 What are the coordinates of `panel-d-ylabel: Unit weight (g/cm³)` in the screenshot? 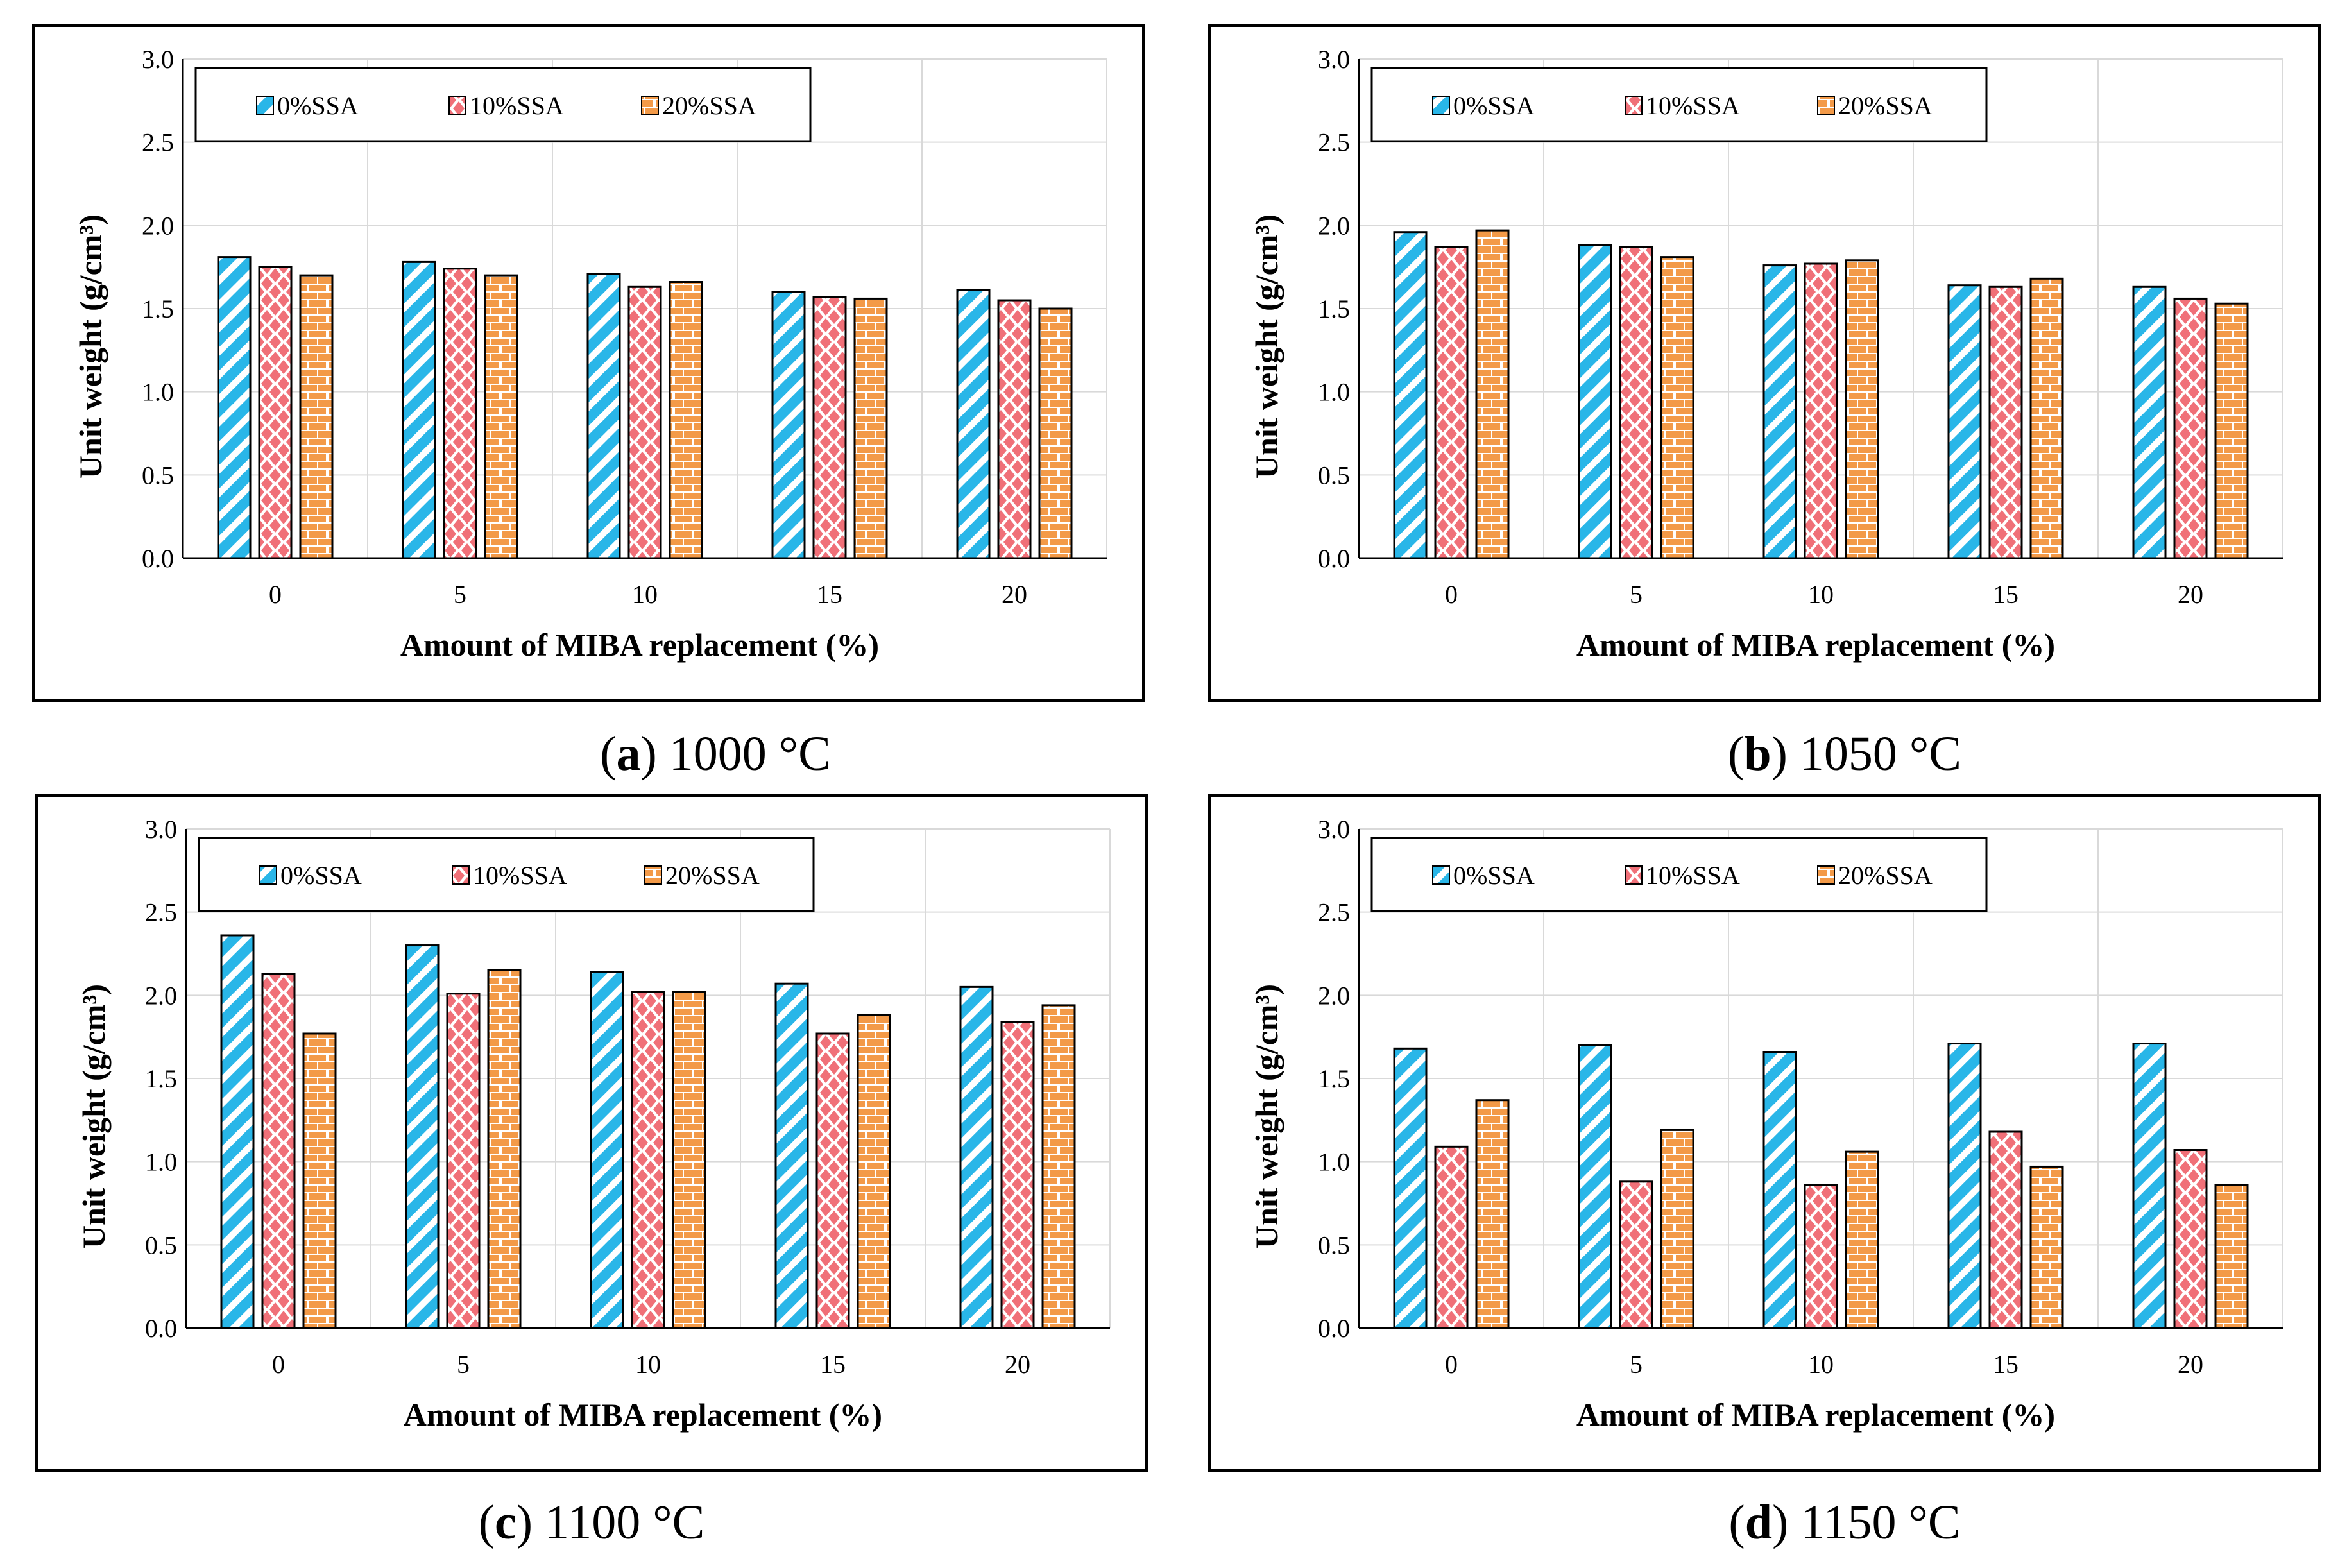 It's located at (1267, 1116).